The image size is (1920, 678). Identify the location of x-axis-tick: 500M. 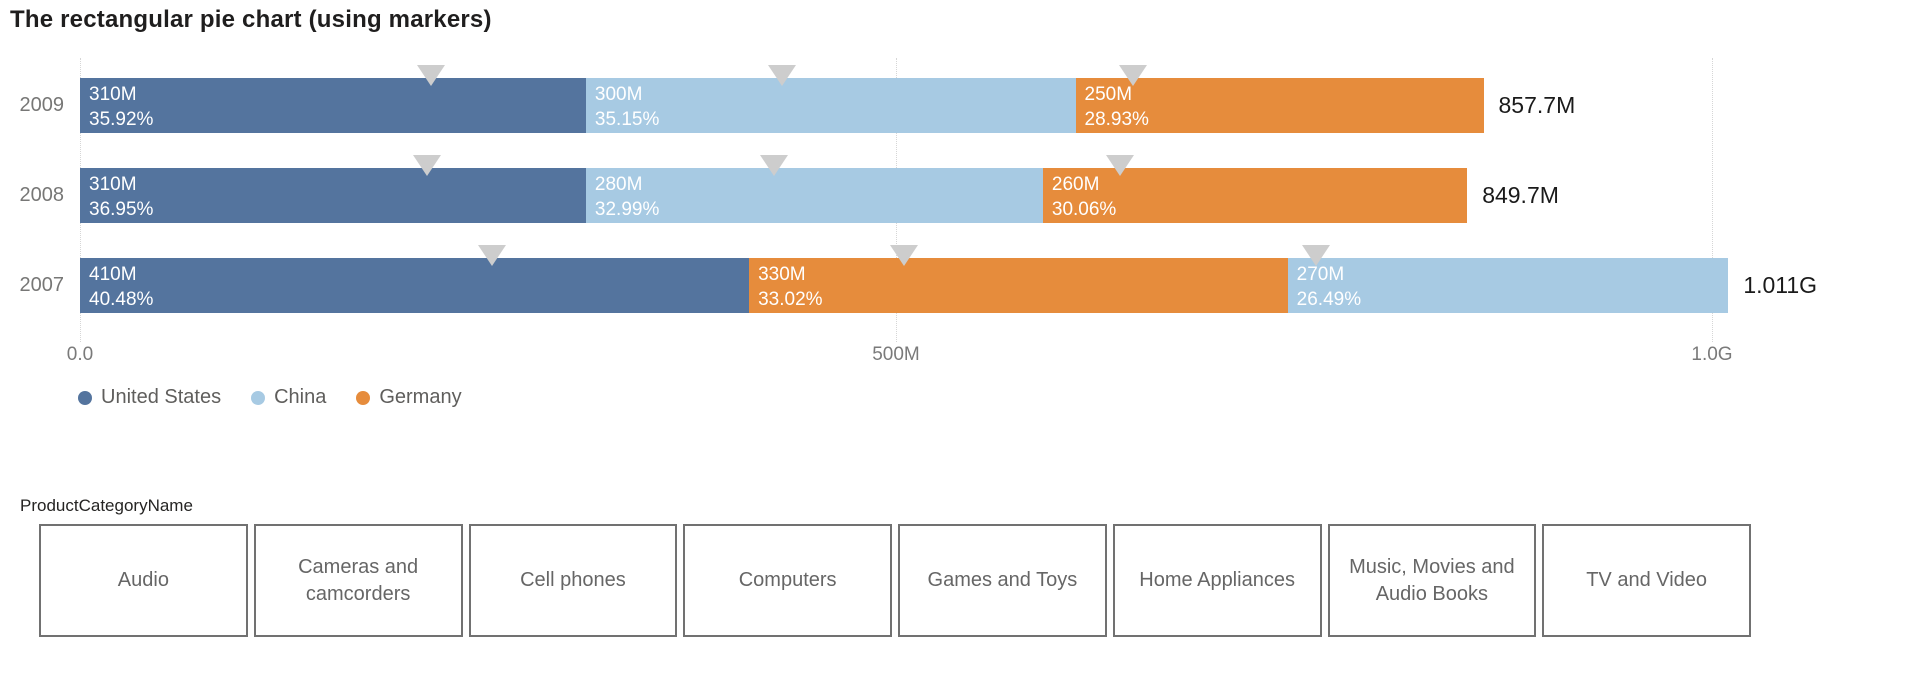
(896, 354).